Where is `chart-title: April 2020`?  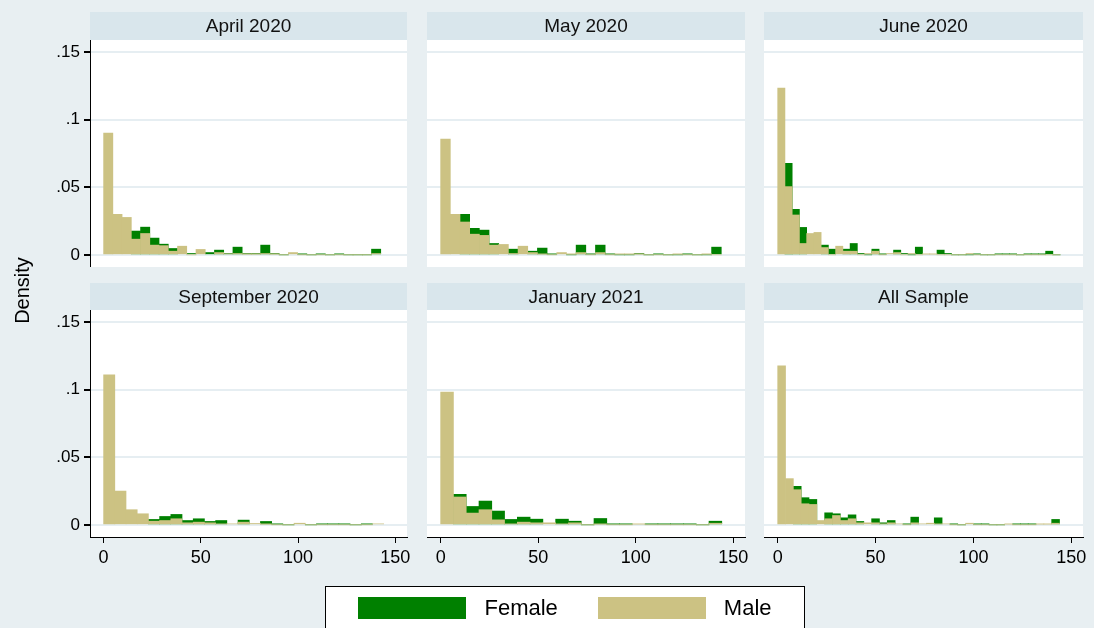 chart-title: April 2020 is located at coordinates (248, 26).